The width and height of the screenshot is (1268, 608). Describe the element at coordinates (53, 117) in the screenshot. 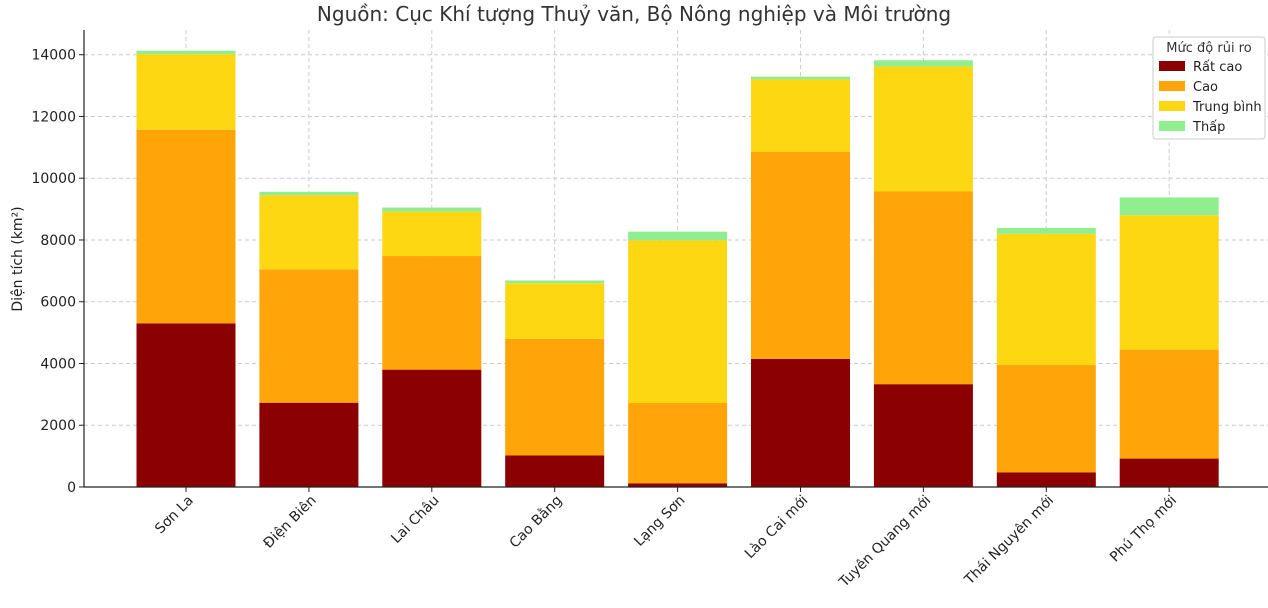

I see `y-tick-label: 12000` at that location.